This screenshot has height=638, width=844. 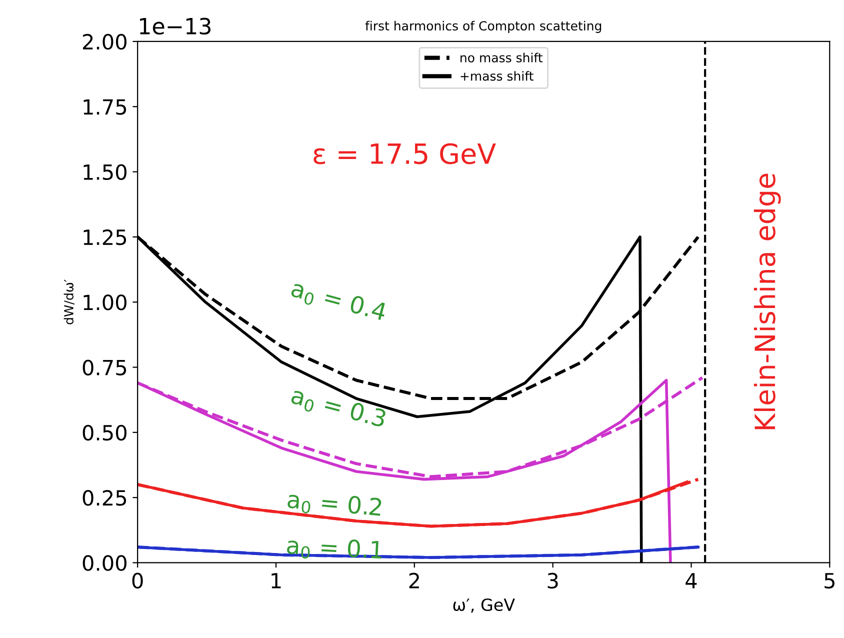 I want to click on annotation: a$_{0}$ = 0.3, so click(x=338, y=409).